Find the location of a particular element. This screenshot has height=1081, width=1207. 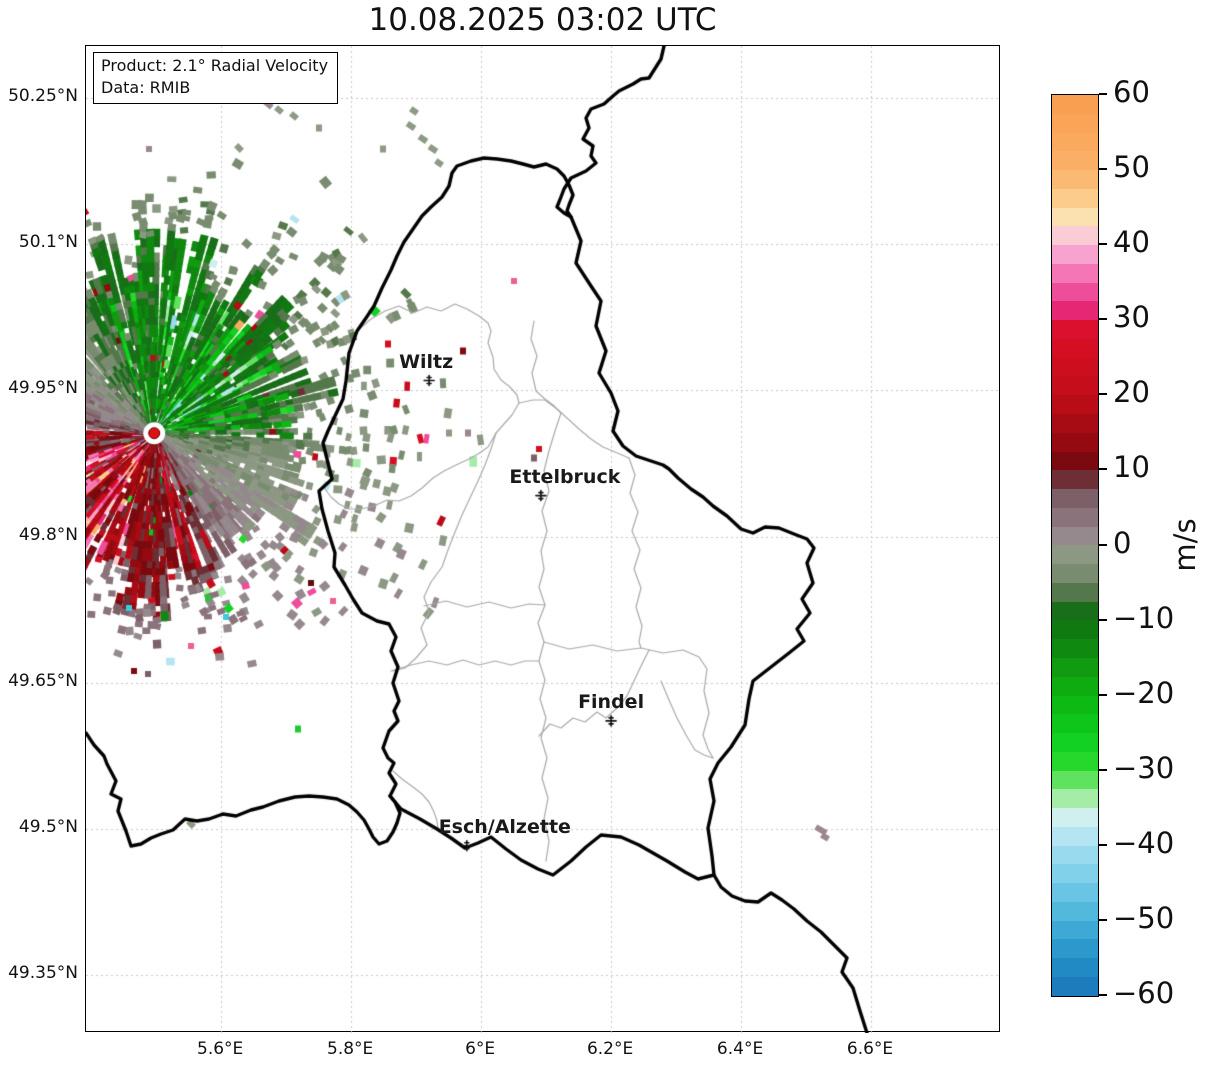

colorbar is located at coordinates (1075, 545).